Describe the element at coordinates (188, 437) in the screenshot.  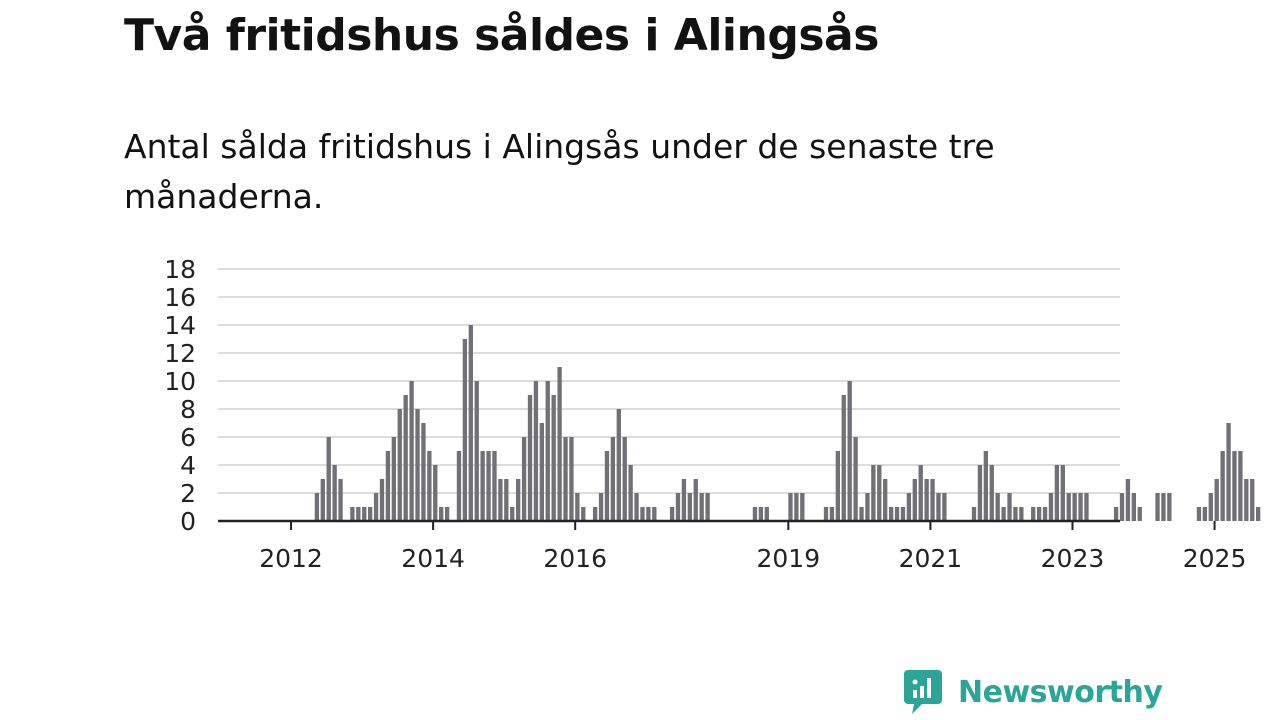
I see `y-tick-label: 6` at that location.